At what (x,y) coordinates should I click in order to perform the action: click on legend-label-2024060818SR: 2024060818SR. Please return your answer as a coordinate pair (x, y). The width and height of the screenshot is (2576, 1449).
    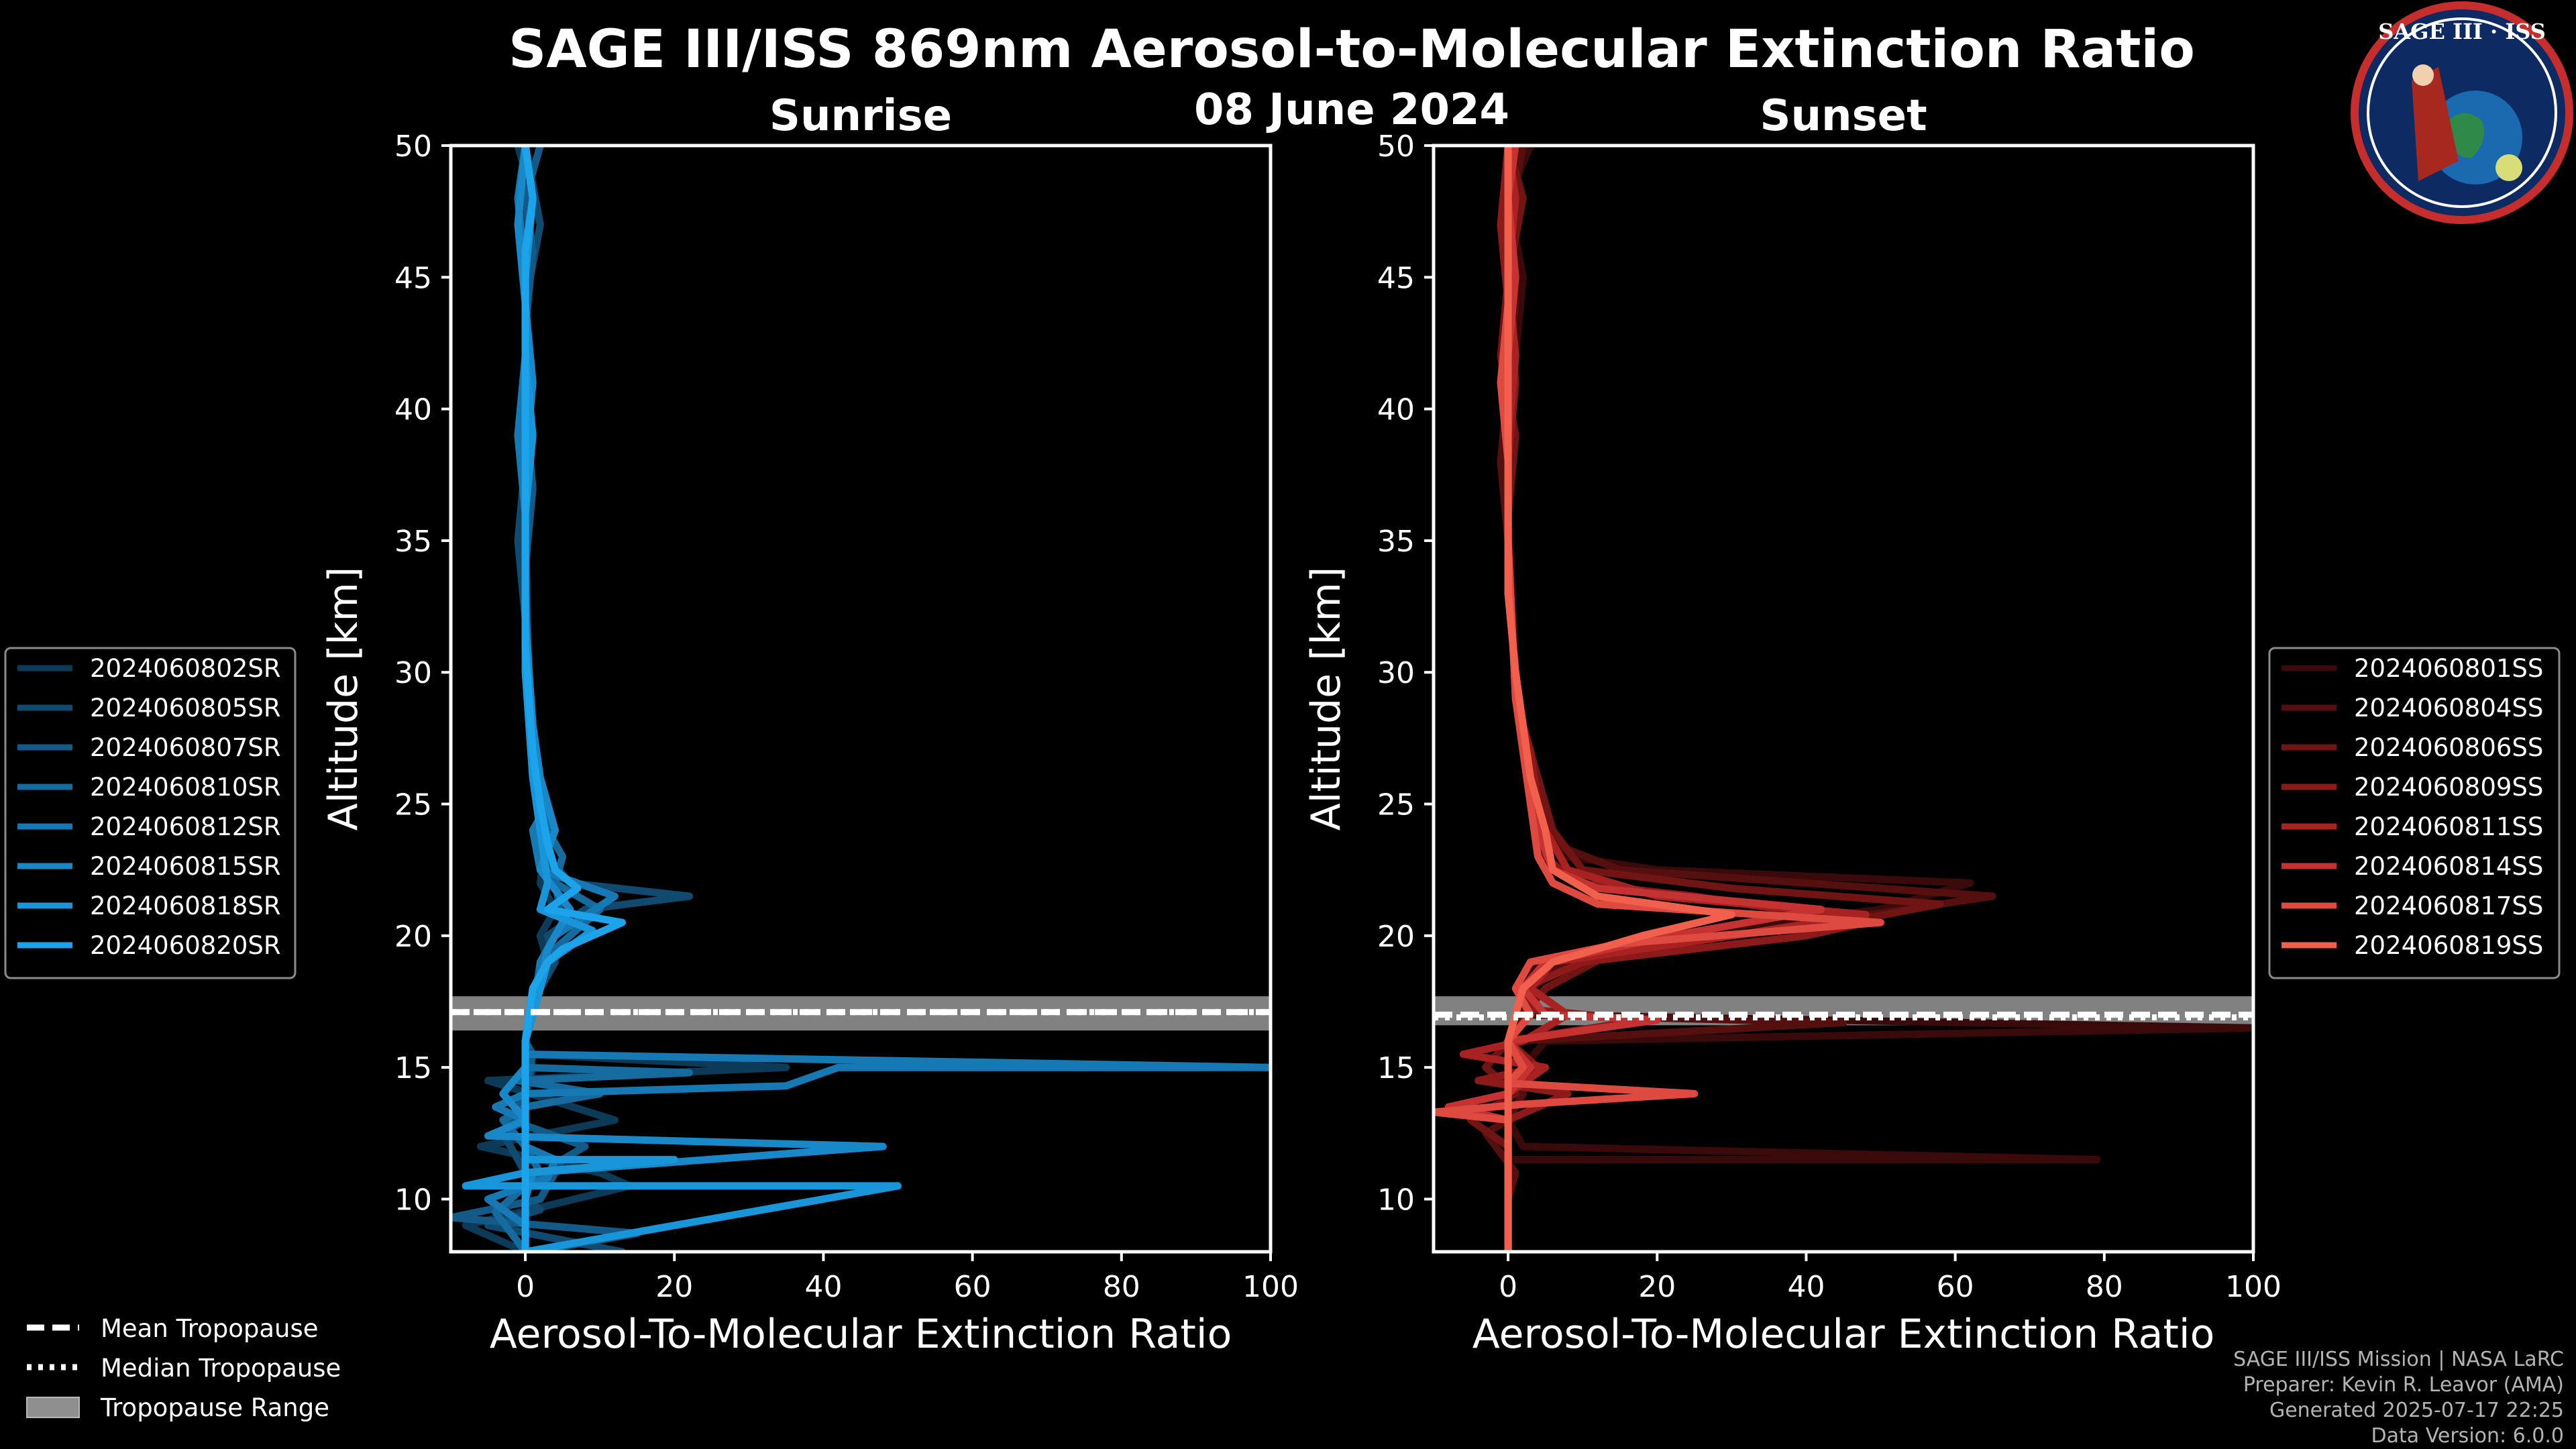
    Looking at the image, I should click on (185, 906).